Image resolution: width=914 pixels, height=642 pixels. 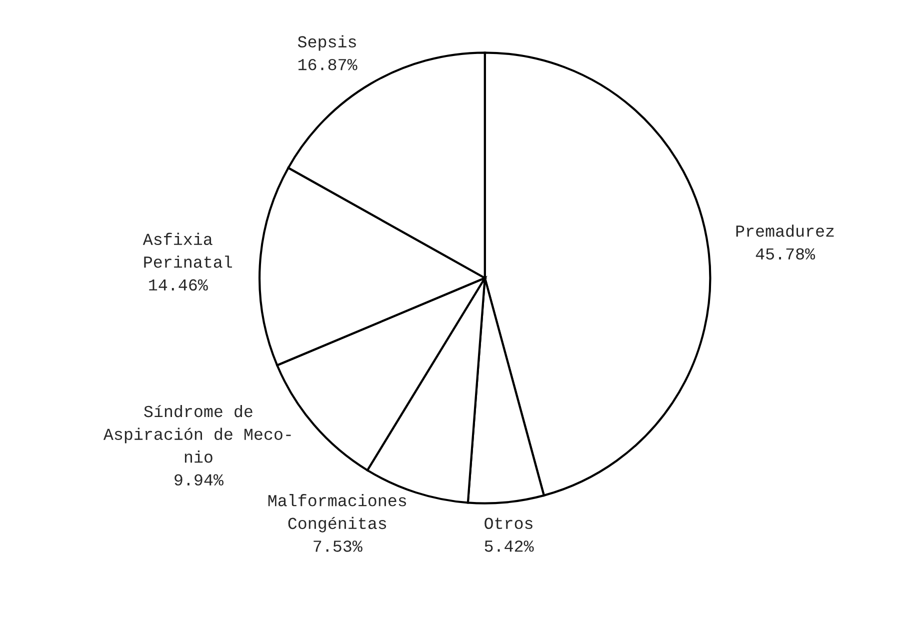 What do you see at coordinates (337, 513) in the screenshot?
I see `slice-label: Malformaciones Congénitas` at bounding box center [337, 513].